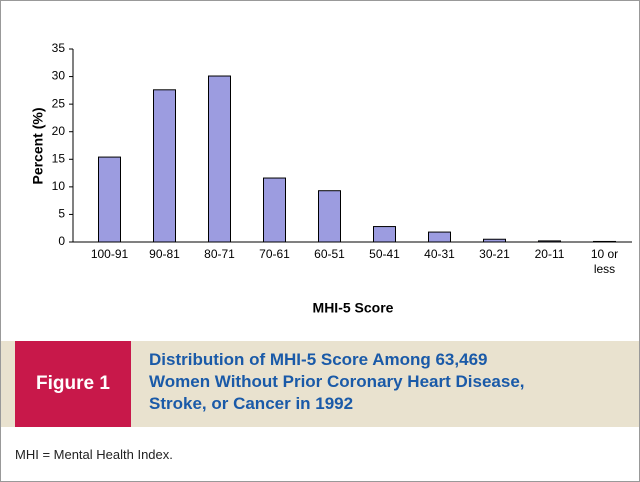  I want to click on y-axis-label: Percent (%), so click(38, 145).